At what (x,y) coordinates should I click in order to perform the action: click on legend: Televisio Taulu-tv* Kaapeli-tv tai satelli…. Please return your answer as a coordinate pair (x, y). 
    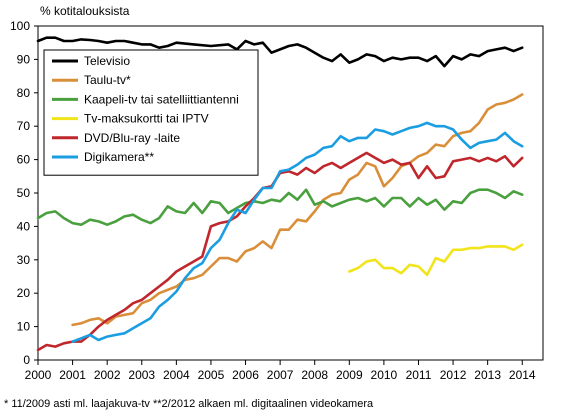
    Looking at the image, I should click on (151, 112).